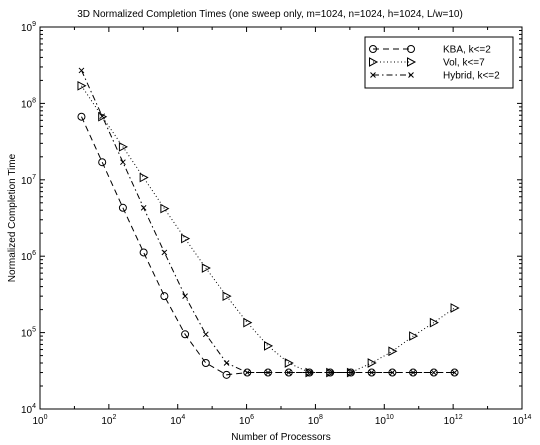  What do you see at coordinates (28, 409) in the screenshot?
I see `y-tick-label: 10⁴` at bounding box center [28, 409].